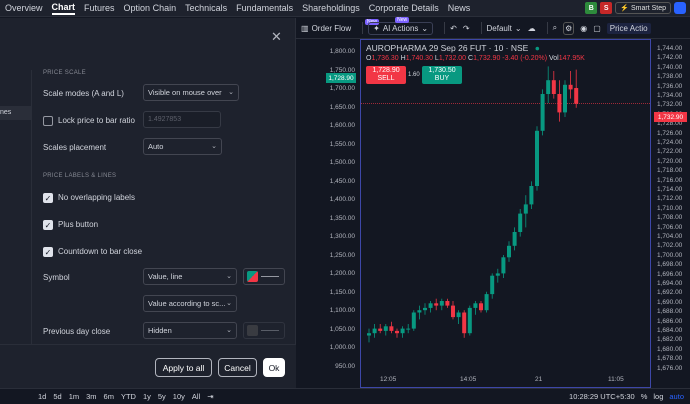 The width and height of the screenshot is (690, 404). I want to click on symbol-color-swatch, so click(264, 276).